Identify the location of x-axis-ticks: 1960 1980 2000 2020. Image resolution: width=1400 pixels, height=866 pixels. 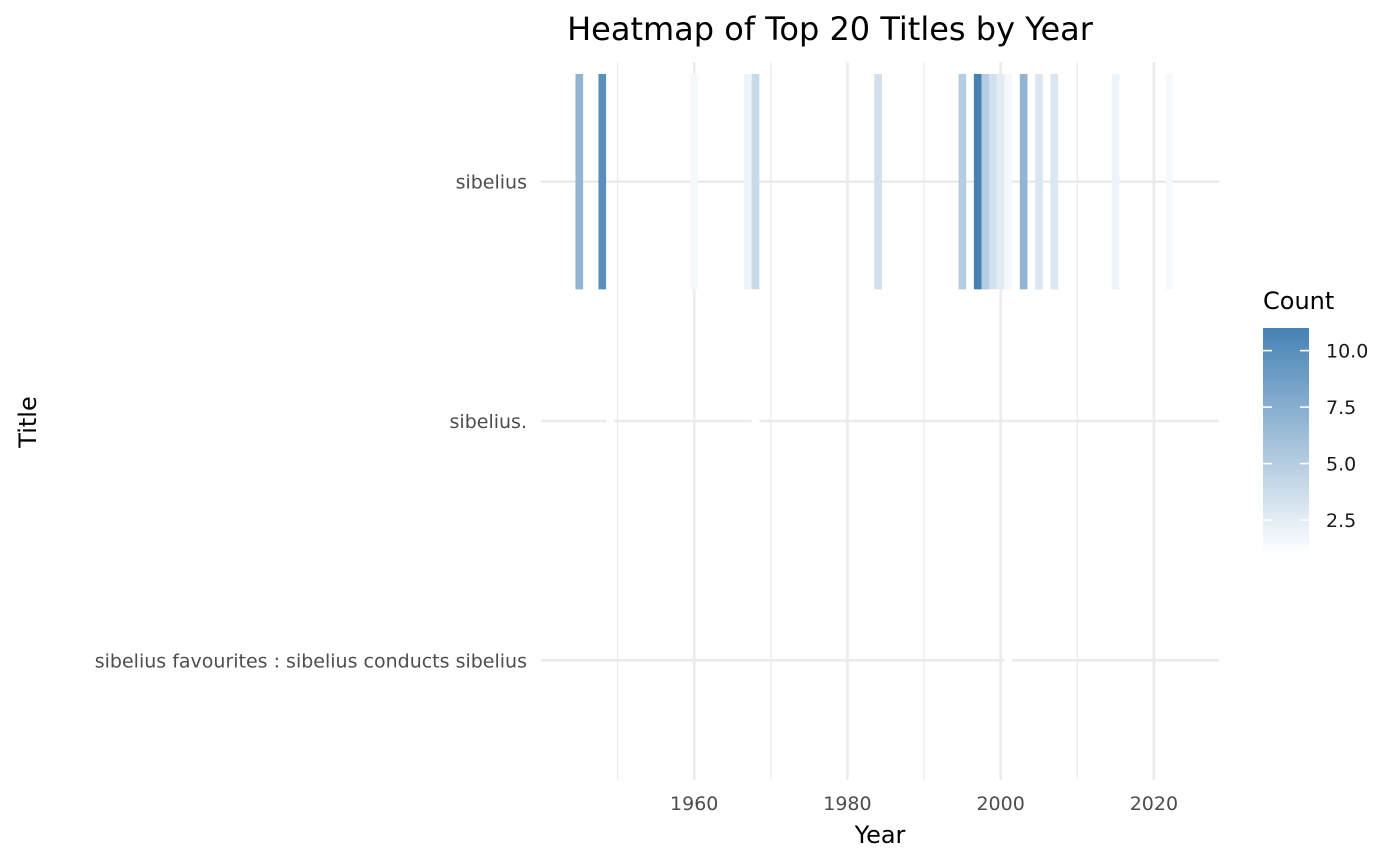
(924, 804).